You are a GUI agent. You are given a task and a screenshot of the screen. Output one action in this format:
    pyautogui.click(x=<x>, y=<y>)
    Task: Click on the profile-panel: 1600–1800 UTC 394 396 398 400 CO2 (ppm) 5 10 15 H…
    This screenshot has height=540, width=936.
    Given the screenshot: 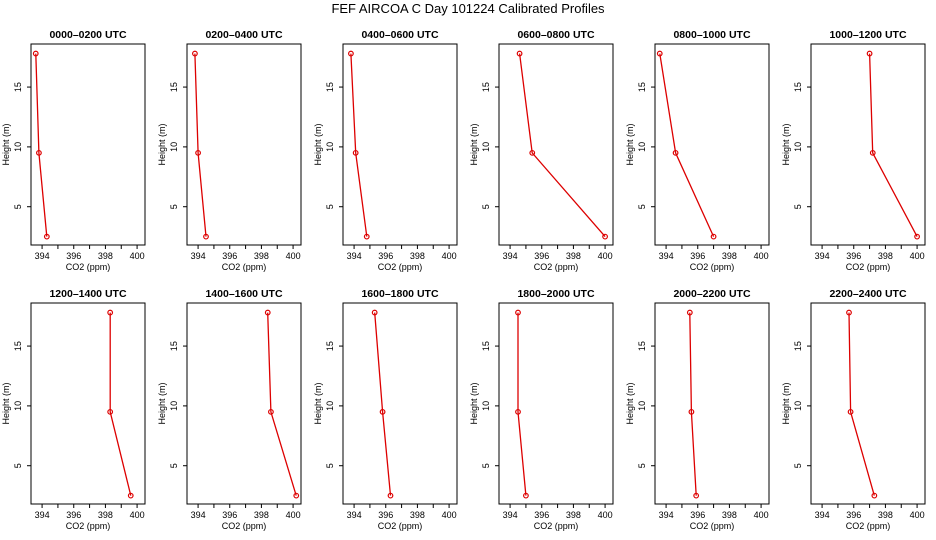 What is the action you would take?
    pyautogui.click(x=385, y=409)
    